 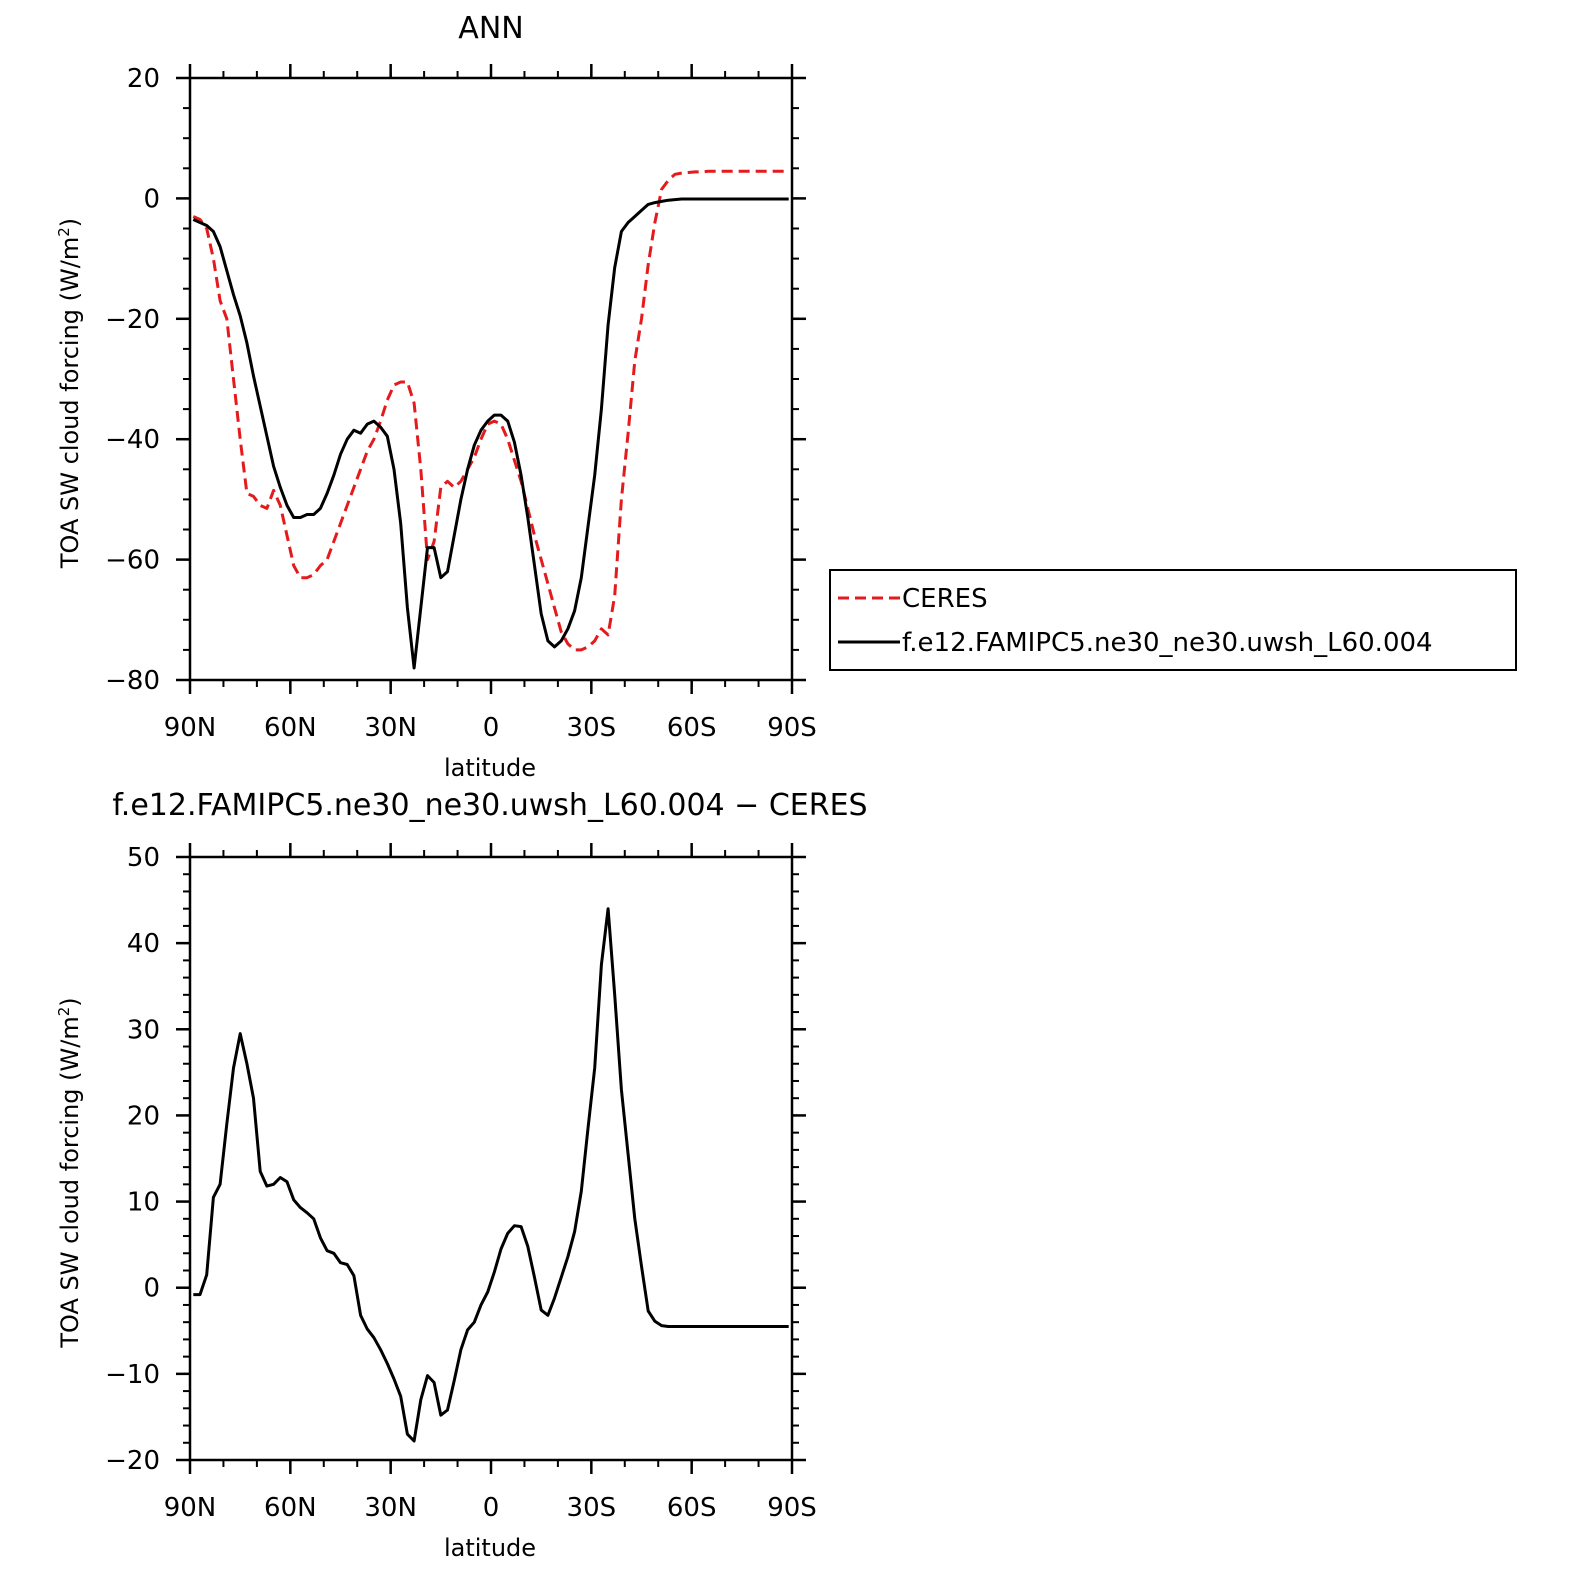 I want to click on y-tick-label: −80, so click(x=132, y=681).